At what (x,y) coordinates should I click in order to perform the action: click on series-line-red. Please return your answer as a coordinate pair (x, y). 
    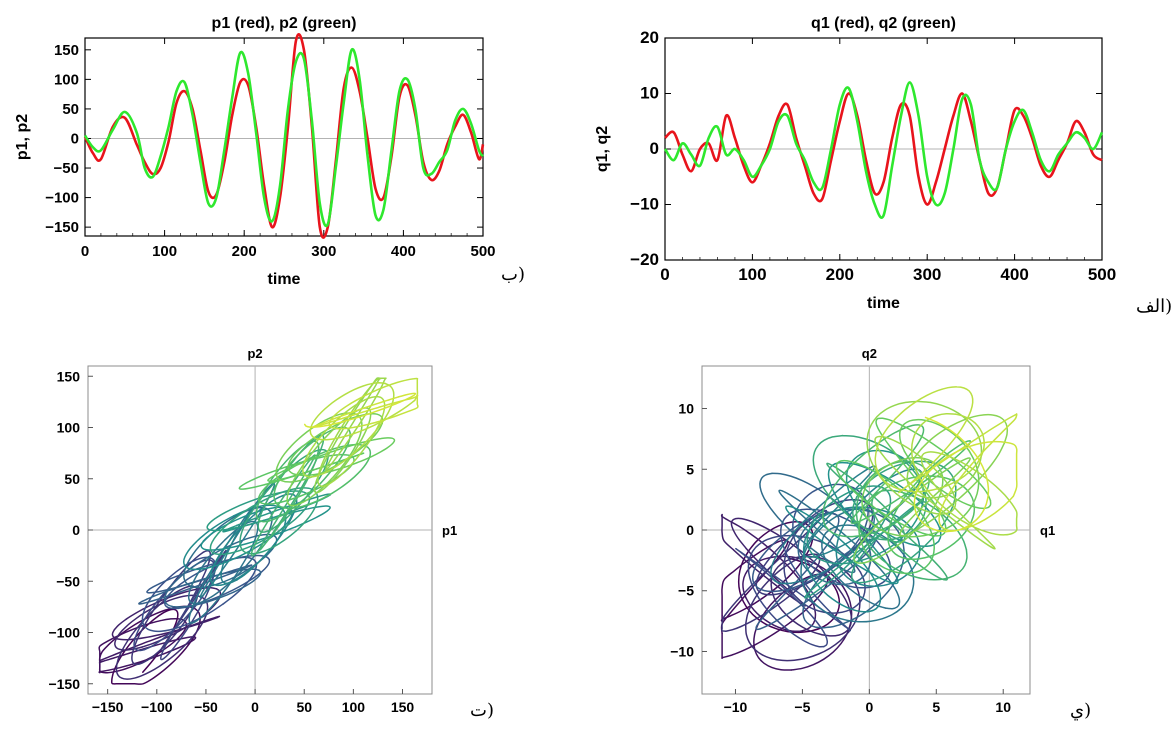
    Looking at the image, I should click on (883, 149).